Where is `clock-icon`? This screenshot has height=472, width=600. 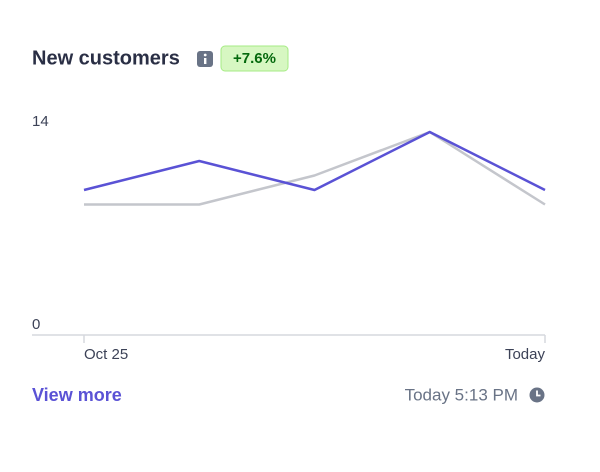 clock-icon is located at coordinates (537, 395).